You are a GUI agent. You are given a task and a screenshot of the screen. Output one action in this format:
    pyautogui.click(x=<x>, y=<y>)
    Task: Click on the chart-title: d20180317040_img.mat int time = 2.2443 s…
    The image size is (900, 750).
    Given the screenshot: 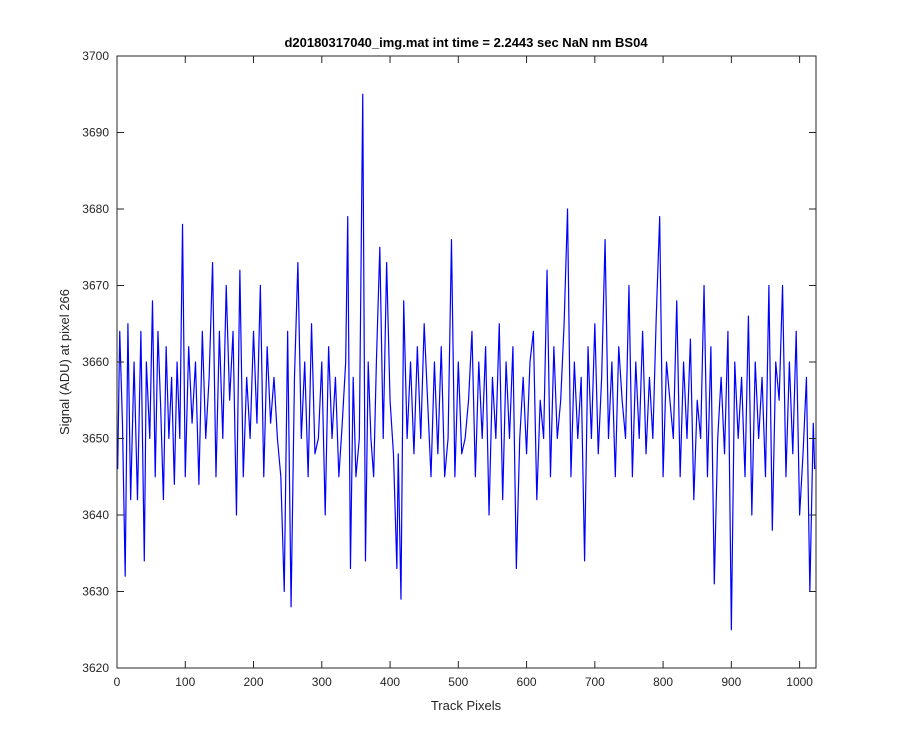 What is the action you would take?
    pyautogui.click(x=466, y=42)
    